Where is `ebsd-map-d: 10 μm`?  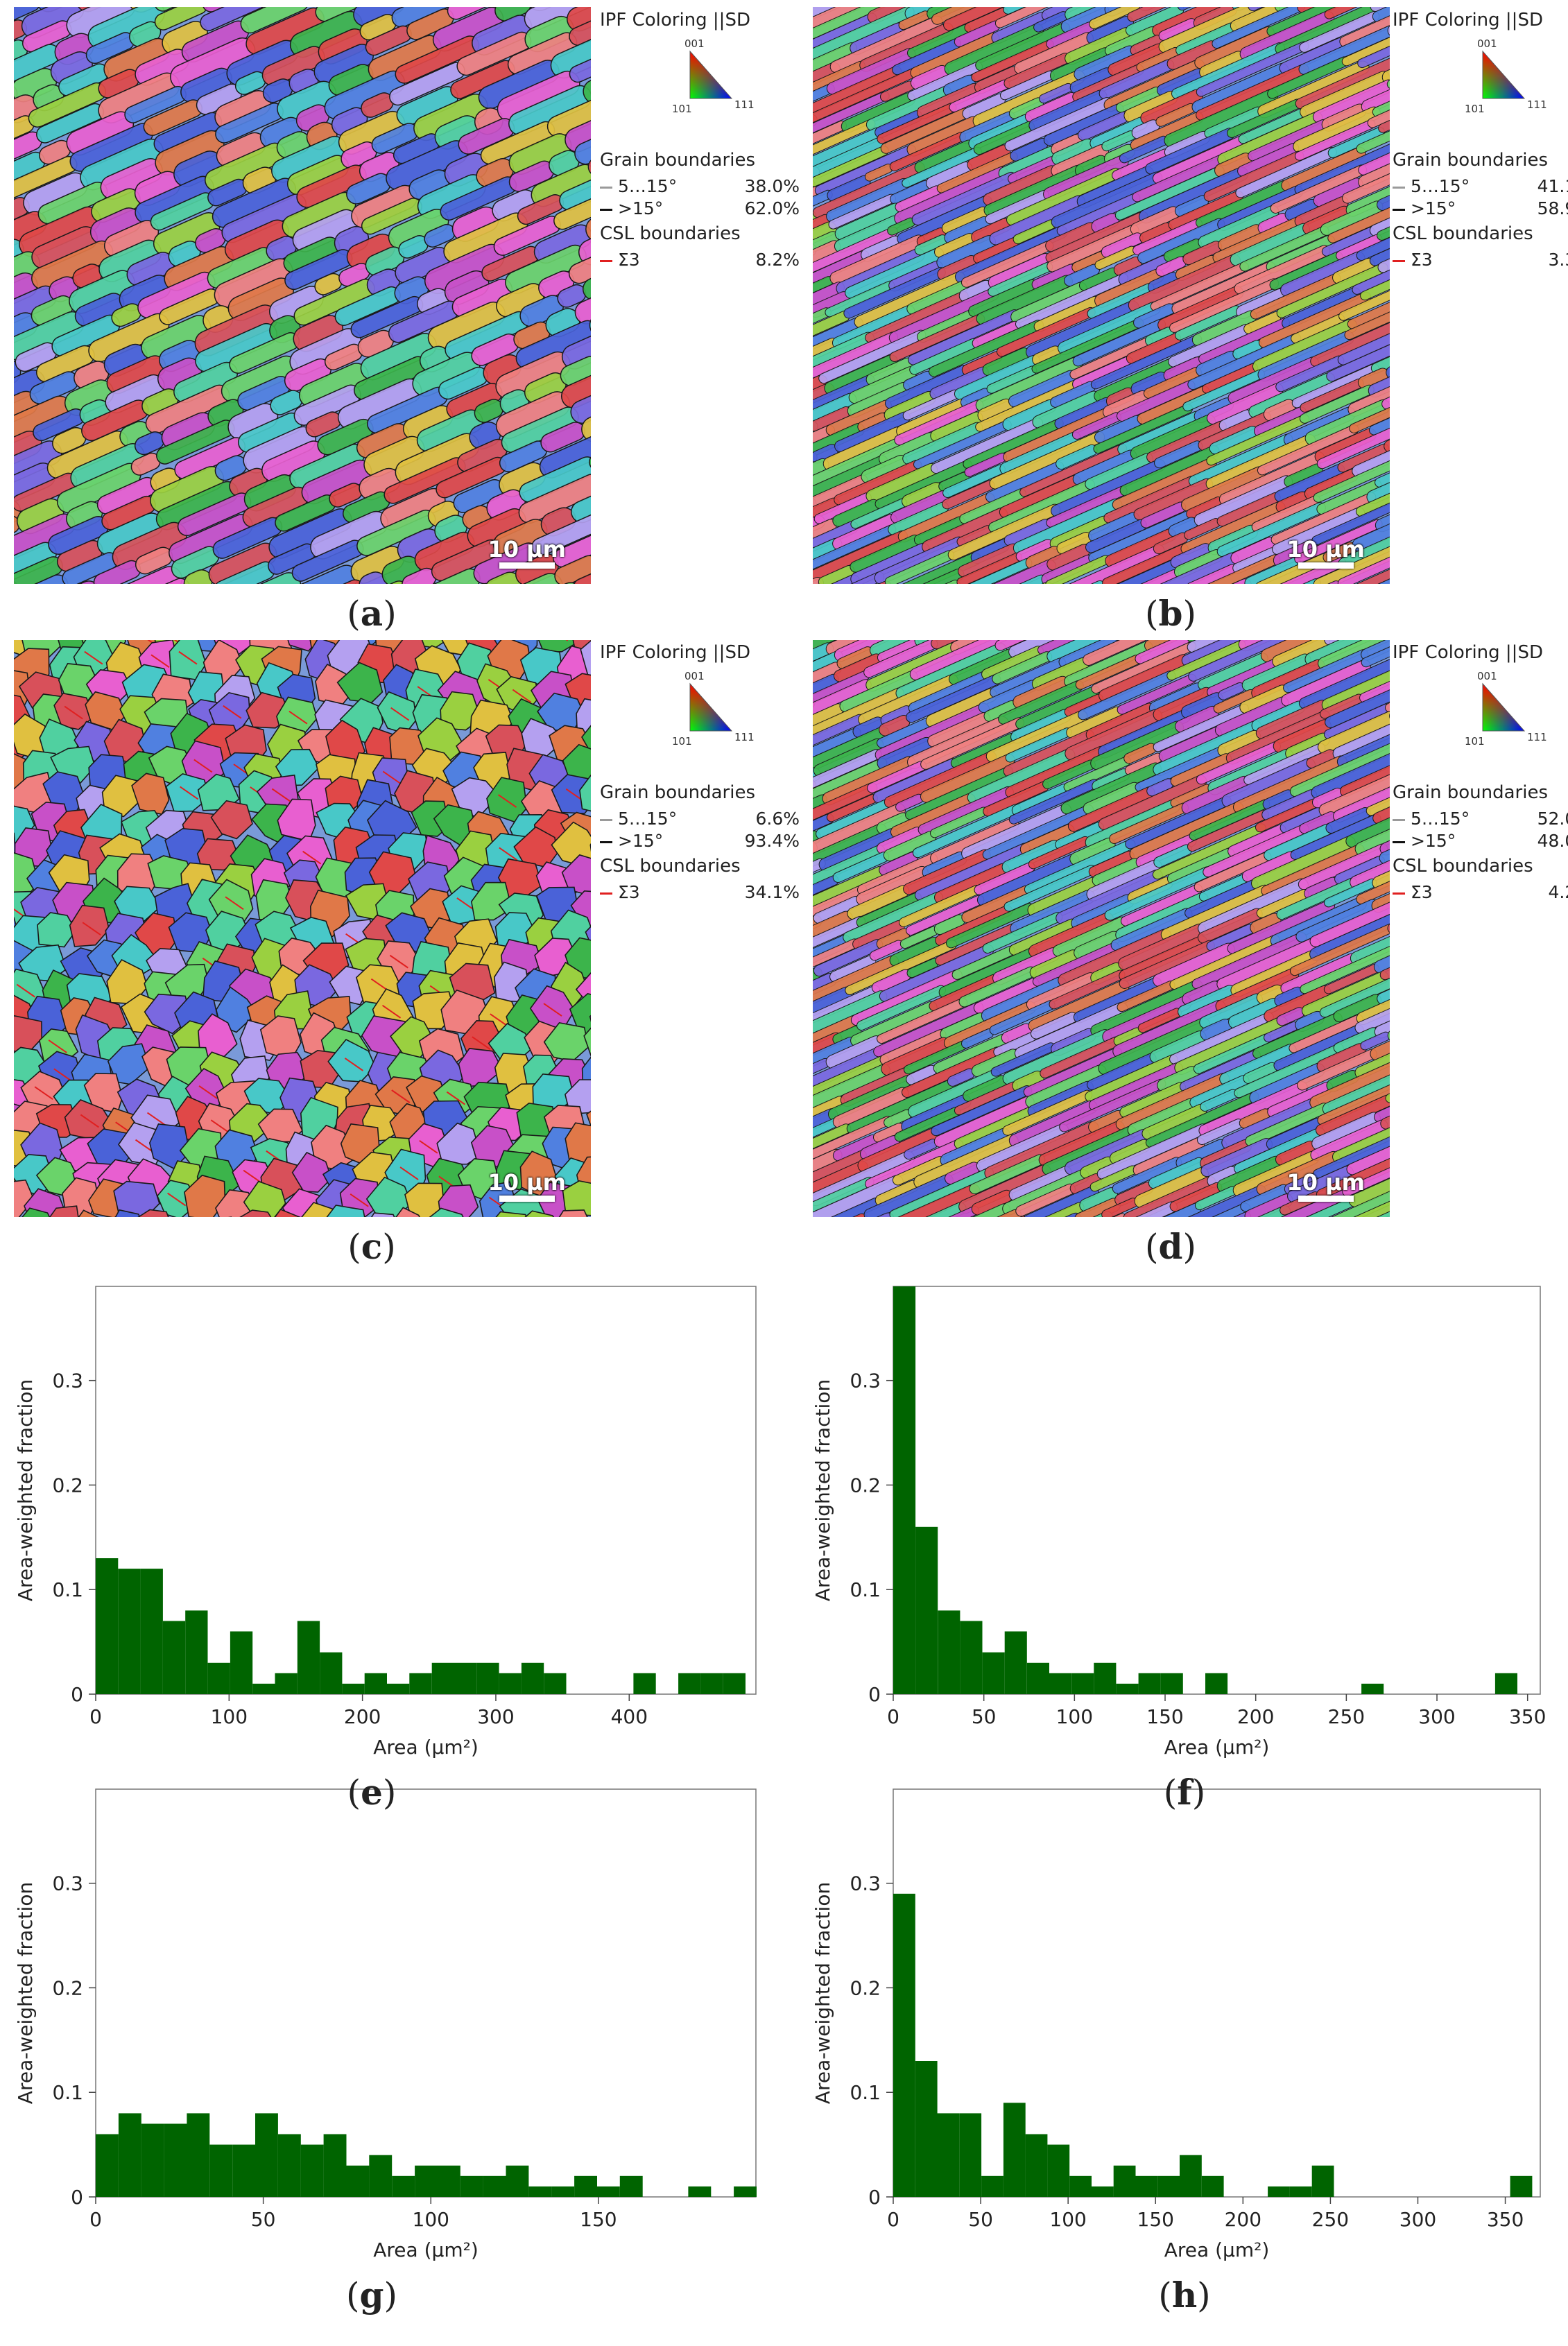
ebsd-map-d: 10 μm is located at coordinates (1101, 928).